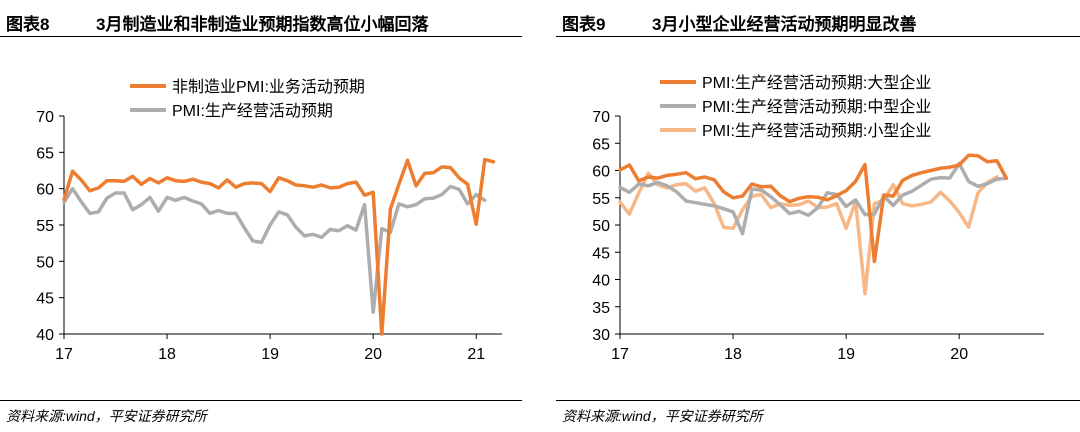 Image resolution: width=1080 pixels, height=432 pixels. Describe the element at coordinates (28, 24) in the screenshot. I see `figure-label: 图表8` at that location.